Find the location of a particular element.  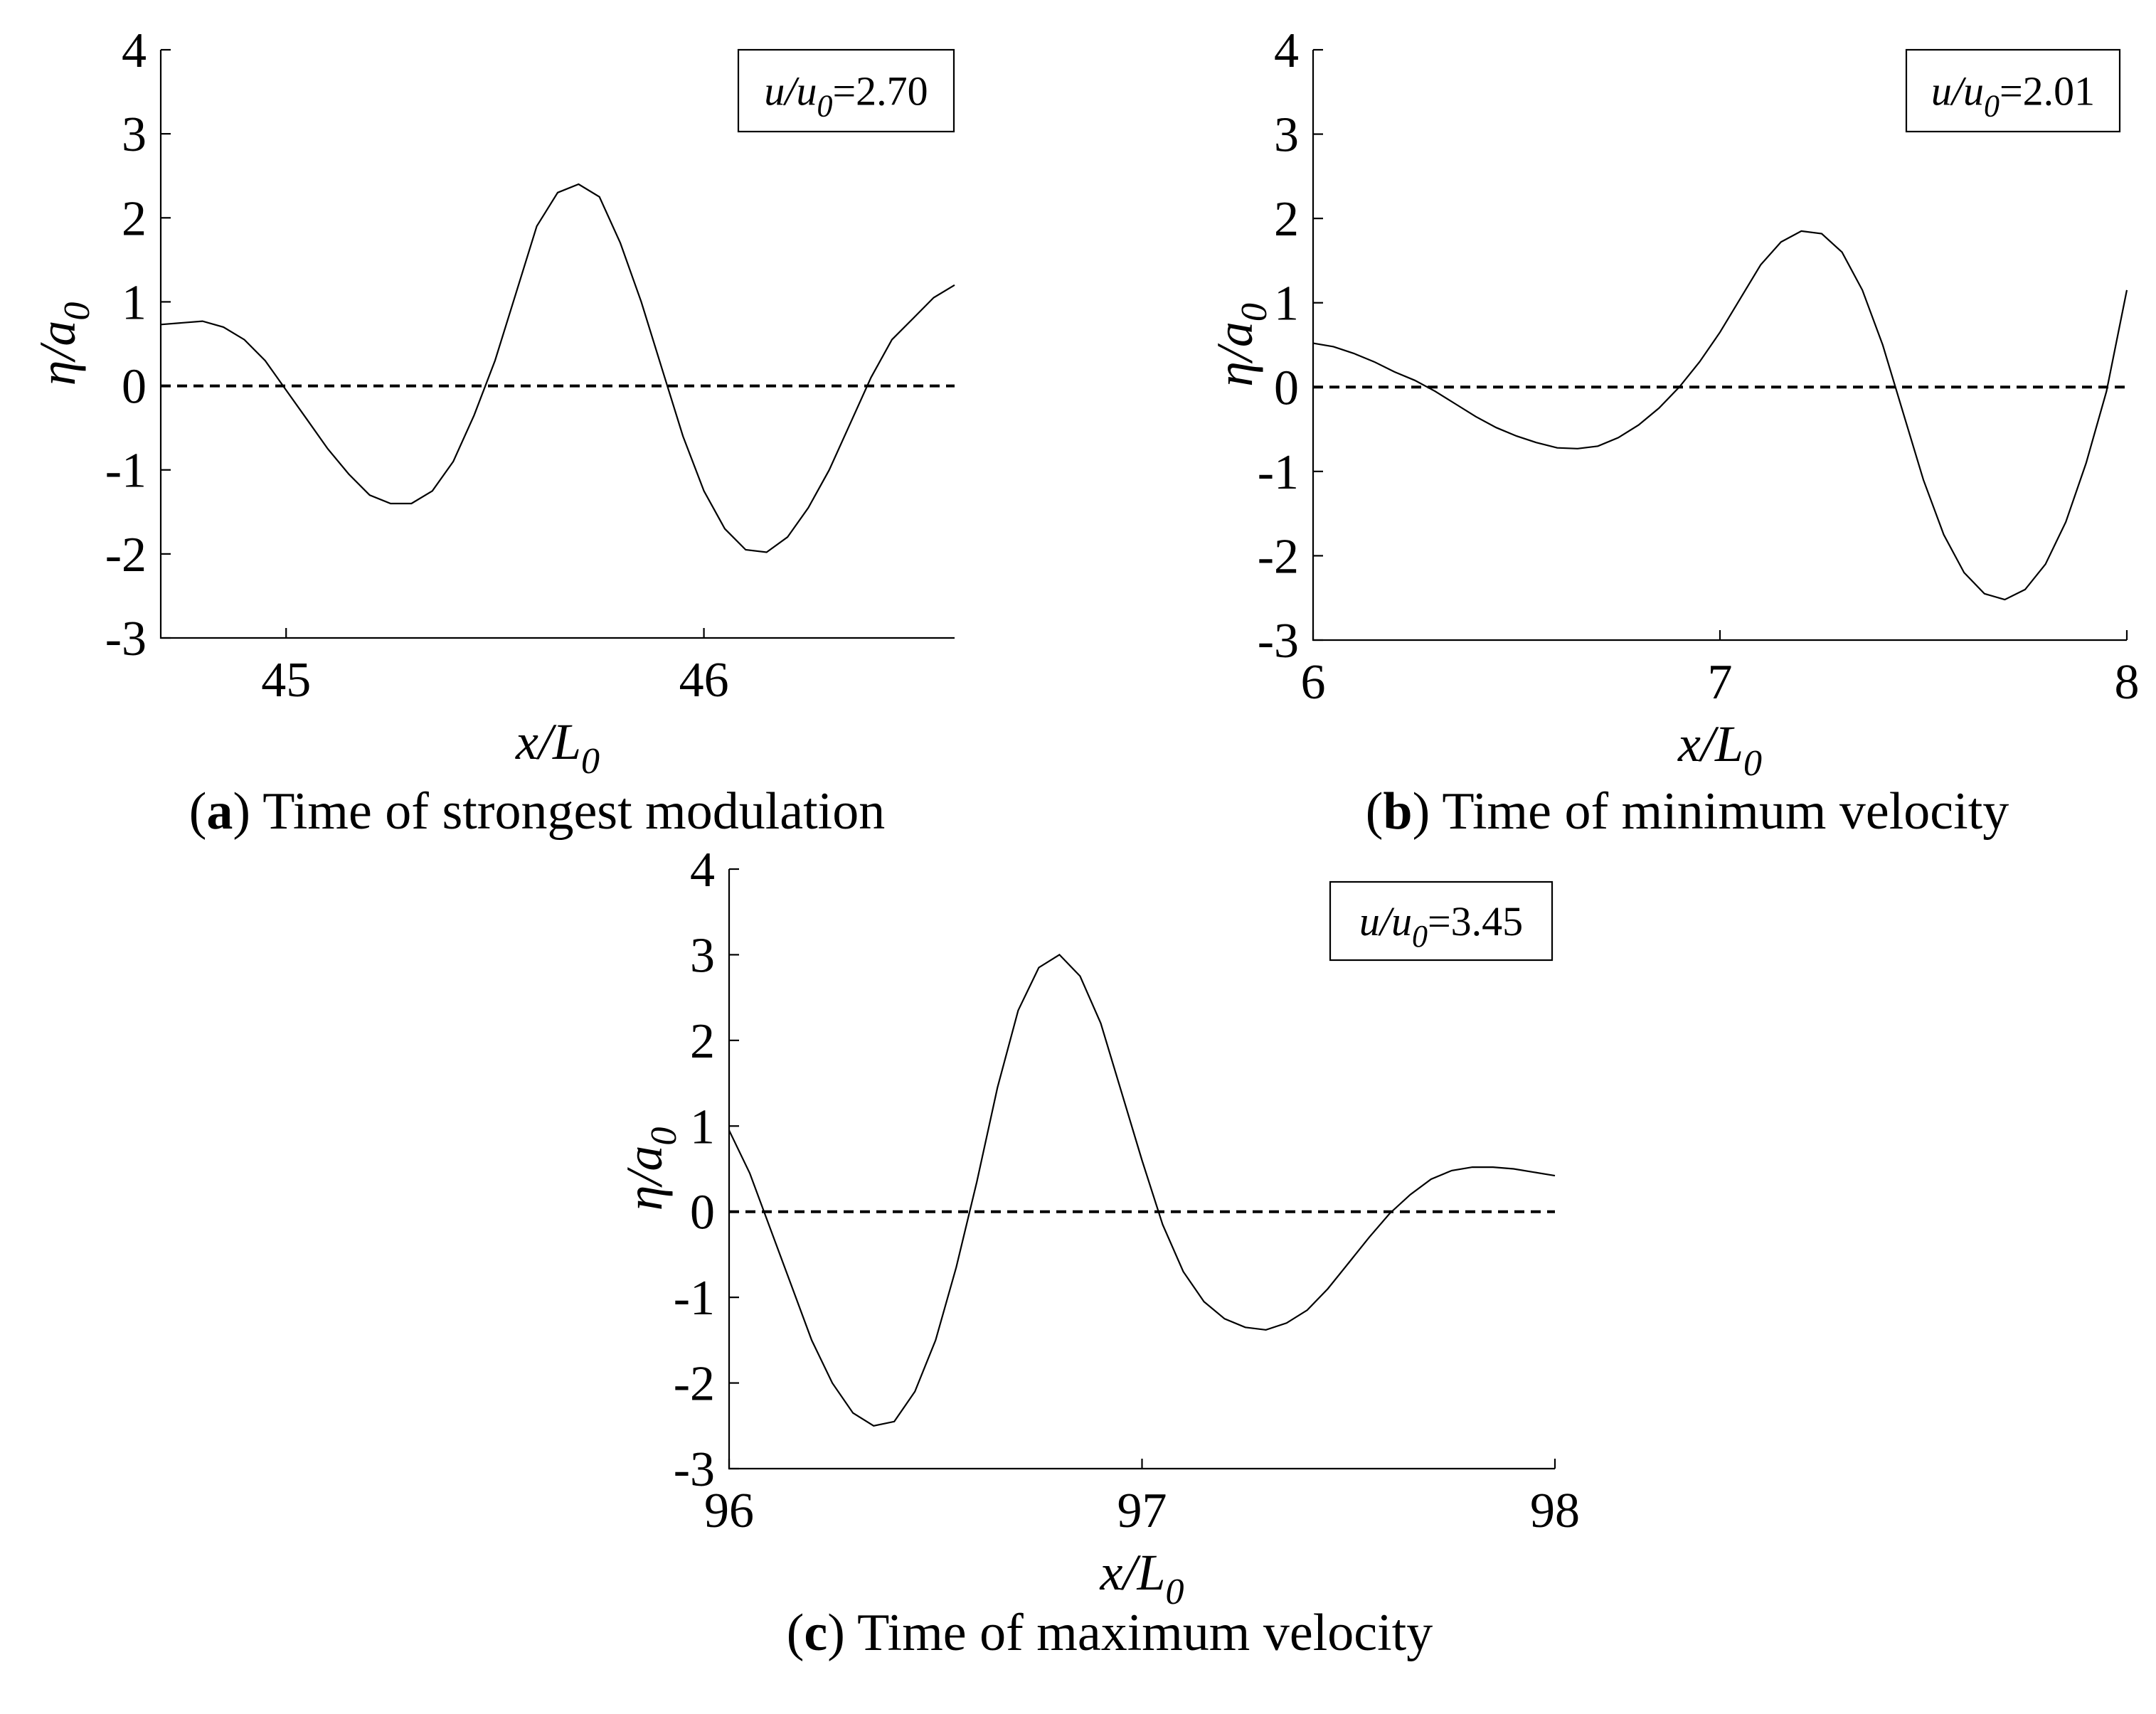

caption-text: Time of maximum velocity is located at coordinates (1145, 1633).